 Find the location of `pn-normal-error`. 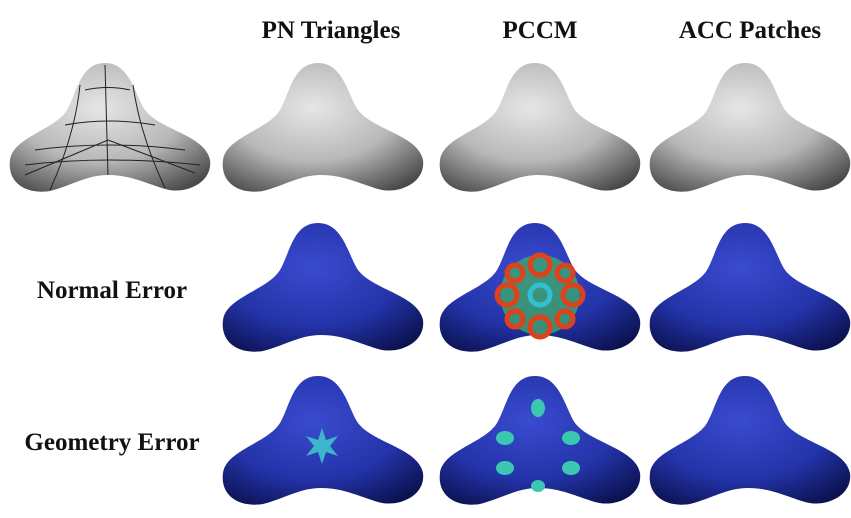

pn-normal-error is located at coordinates (323, 287).